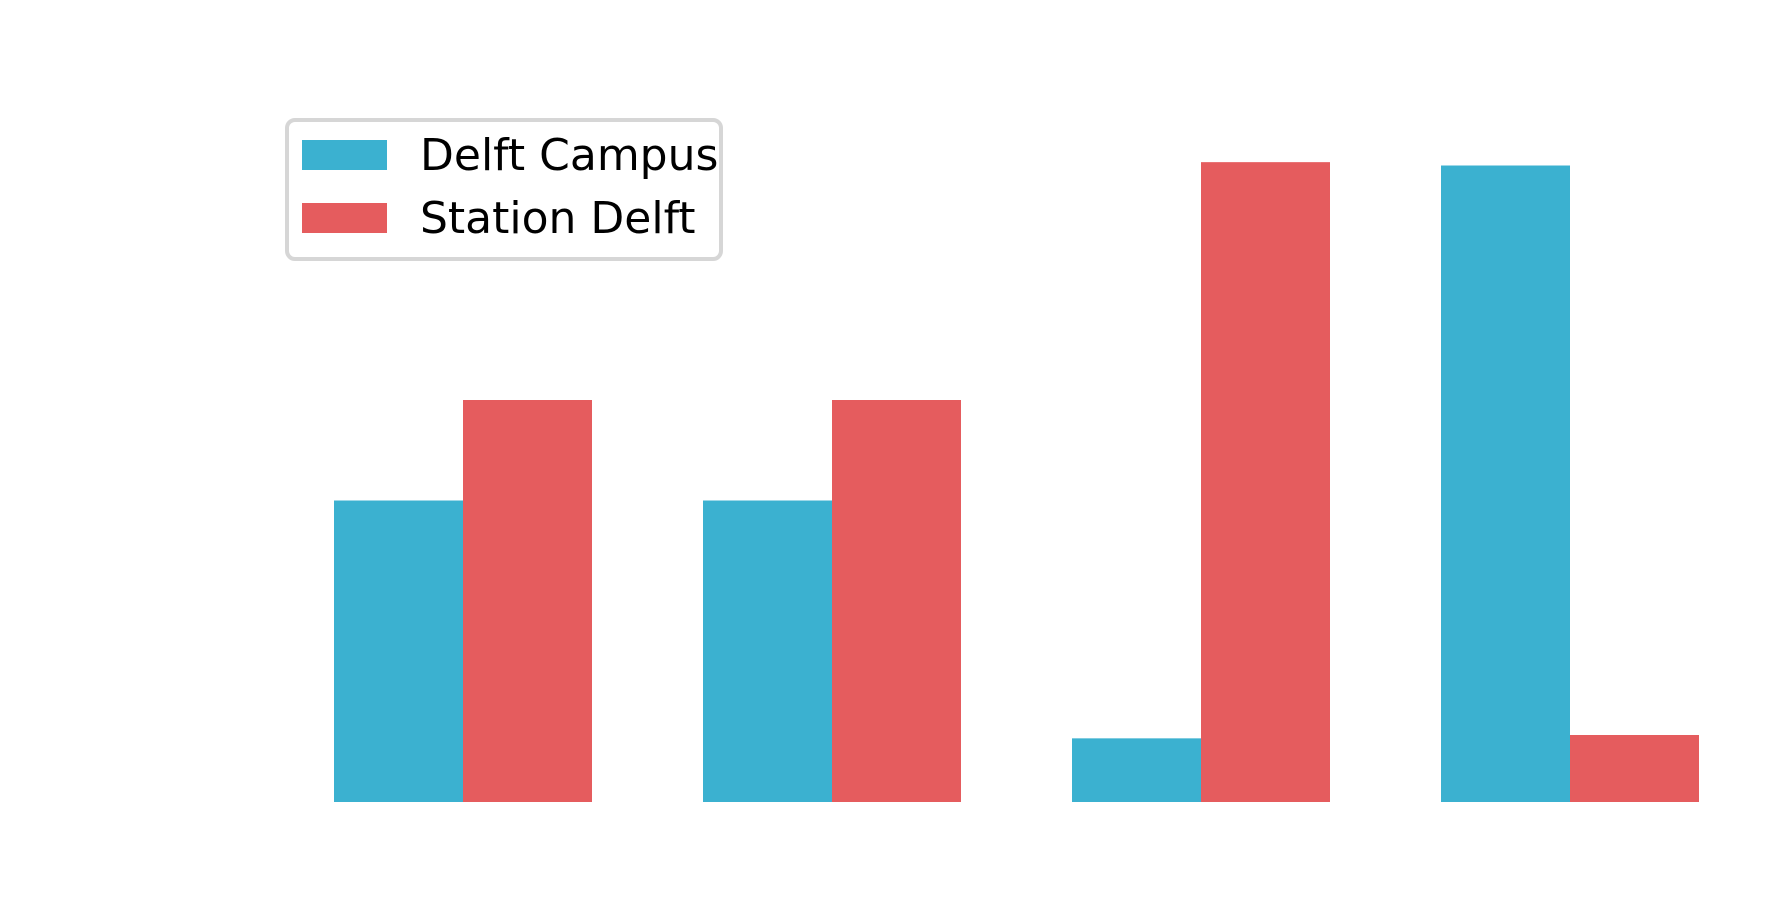 This screenshot has width=1789, height=900. Describe the element at coordinates (569, 155) in the screenshot. I see `legend-label-delft-campus: Delft Campus` at that location.